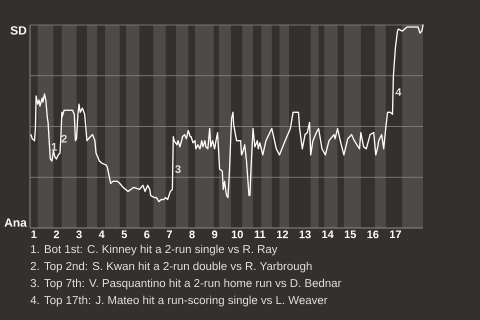 The image size is (480, 320). What do you see at coordinates (147, 234) in the screenshot?
I see `x-tick-label: 6` at bounding box center [147, 234].